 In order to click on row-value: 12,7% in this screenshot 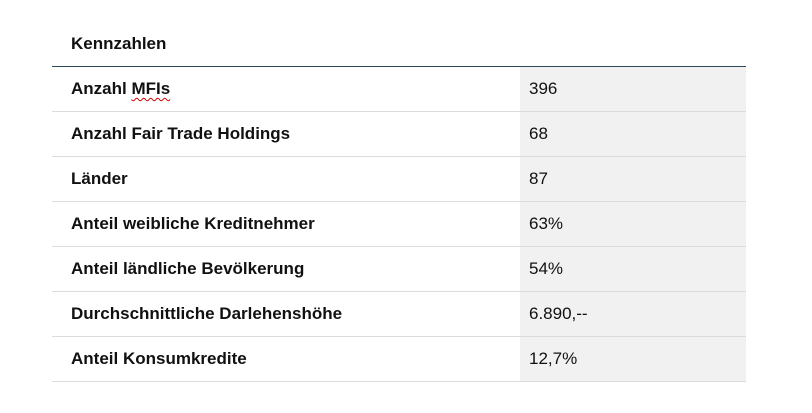, I will do `click(633, 359)`.